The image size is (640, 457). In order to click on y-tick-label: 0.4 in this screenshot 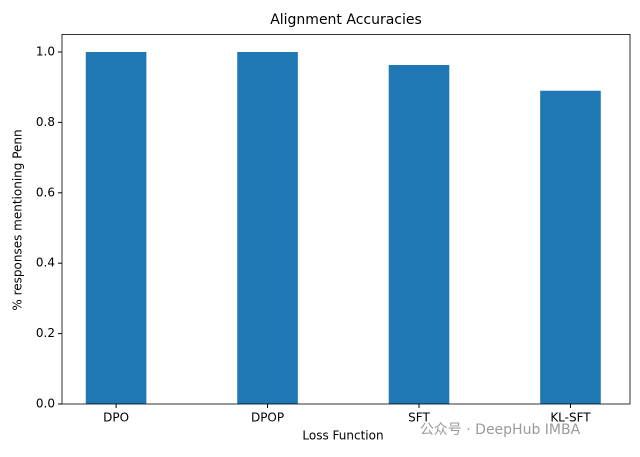, I will do `click(45, 263)`.